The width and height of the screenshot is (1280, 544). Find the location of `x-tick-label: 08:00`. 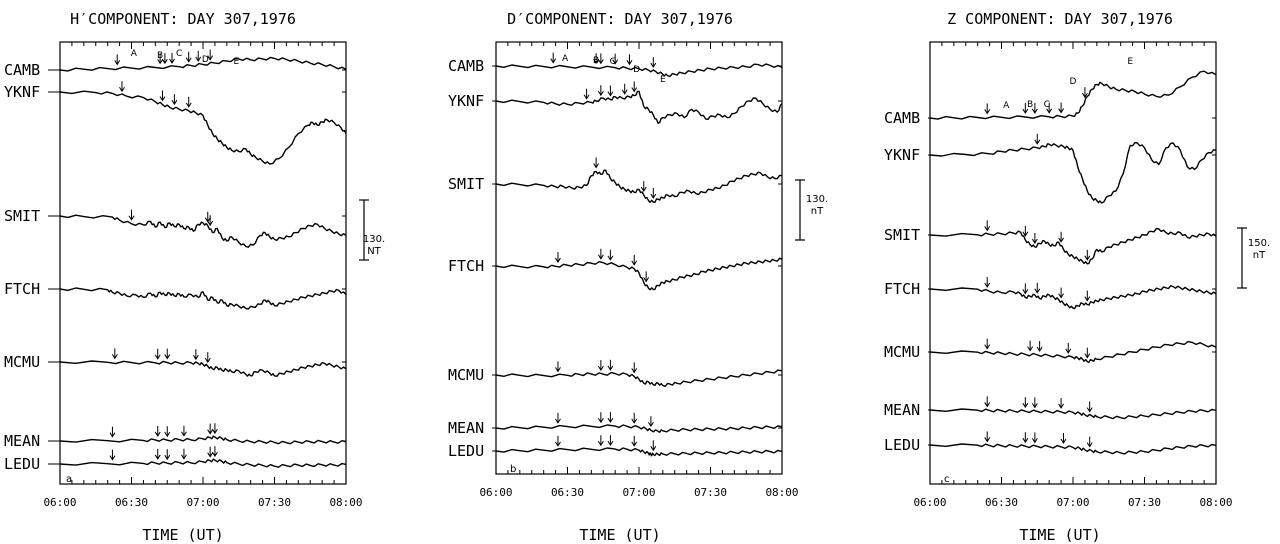

x-tick-label: 08:00 is located at coordinates (1215, 502).